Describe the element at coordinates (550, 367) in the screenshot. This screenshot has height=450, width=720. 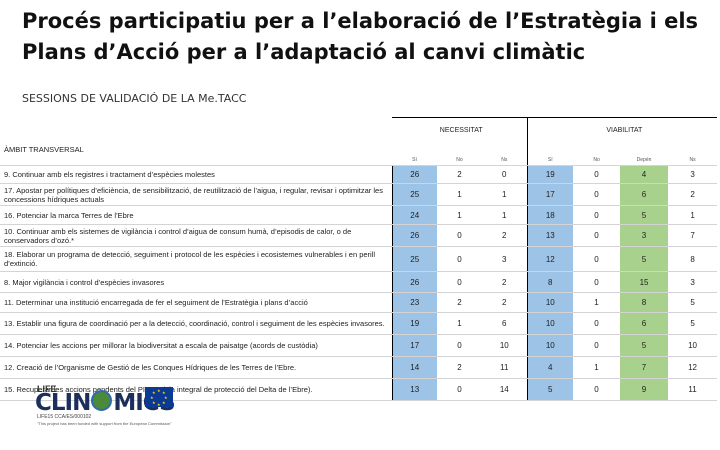
I see `viabilitat-si-cell: 4` at that location.